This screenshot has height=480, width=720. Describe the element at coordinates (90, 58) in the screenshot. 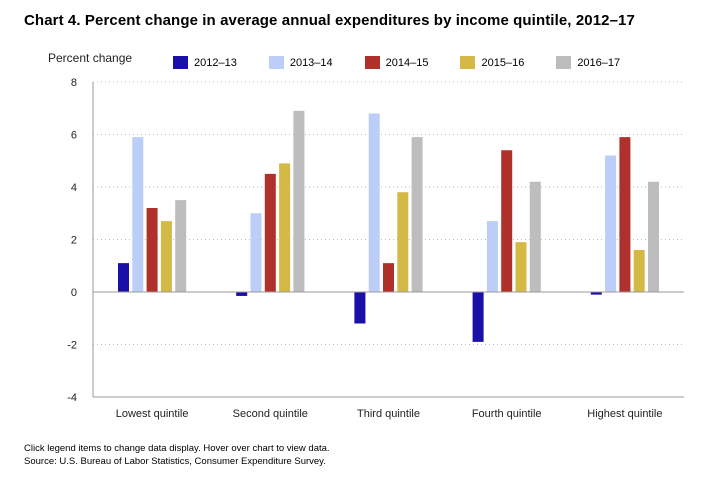

I see `y-axis-label: Percent change` at that location.